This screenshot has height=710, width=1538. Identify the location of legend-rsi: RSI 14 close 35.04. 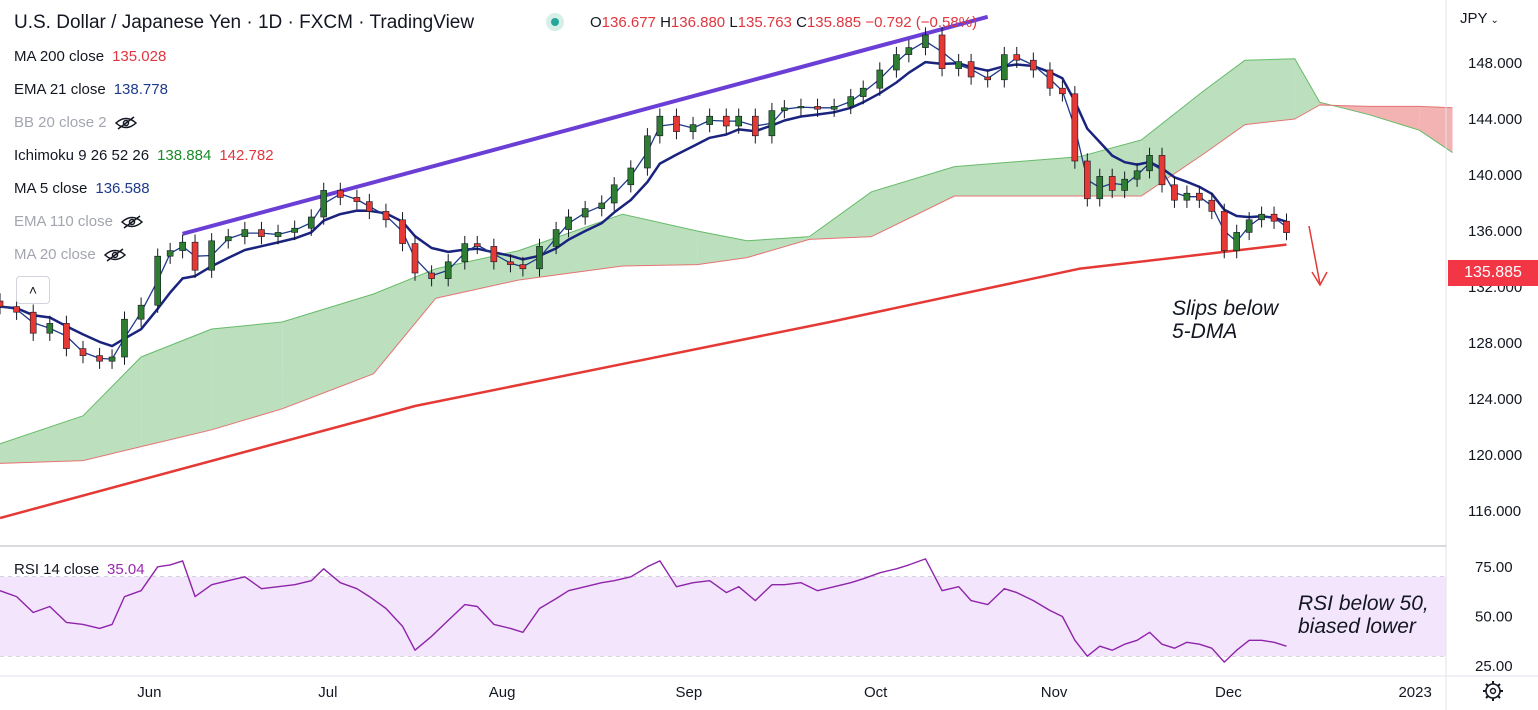
(79, 569).